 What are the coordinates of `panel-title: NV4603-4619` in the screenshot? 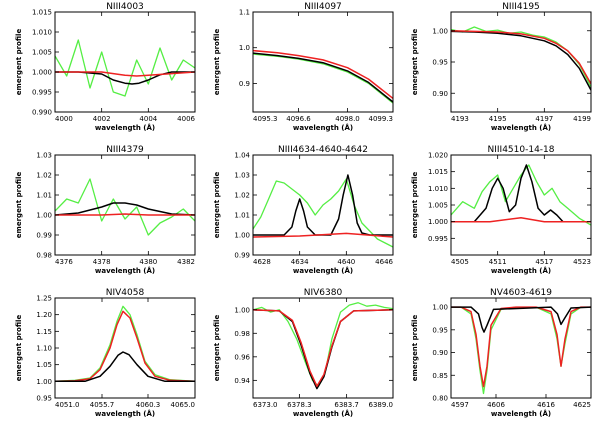 It's located at (521, 293).